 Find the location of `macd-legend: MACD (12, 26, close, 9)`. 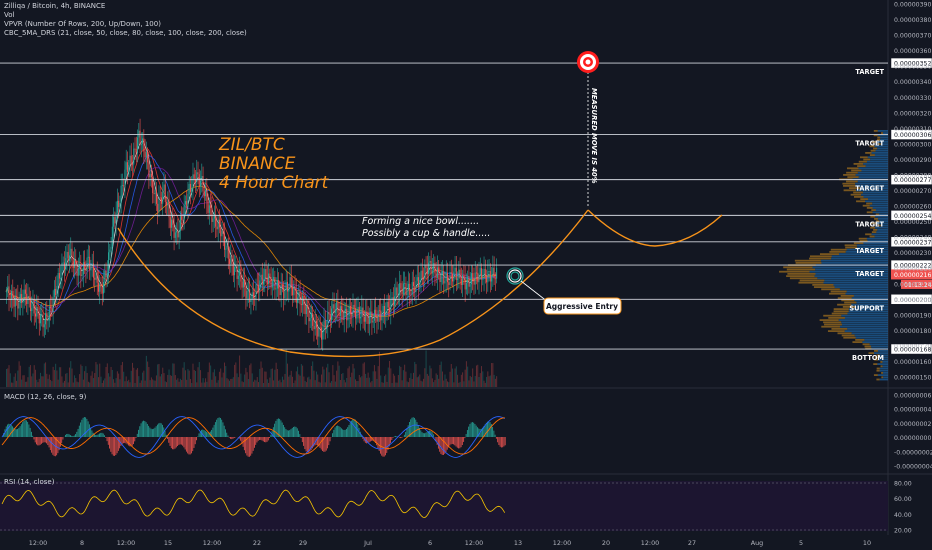

macd-legend: MACD (12, 26, close, 9) is located at coordinates (45, 397).